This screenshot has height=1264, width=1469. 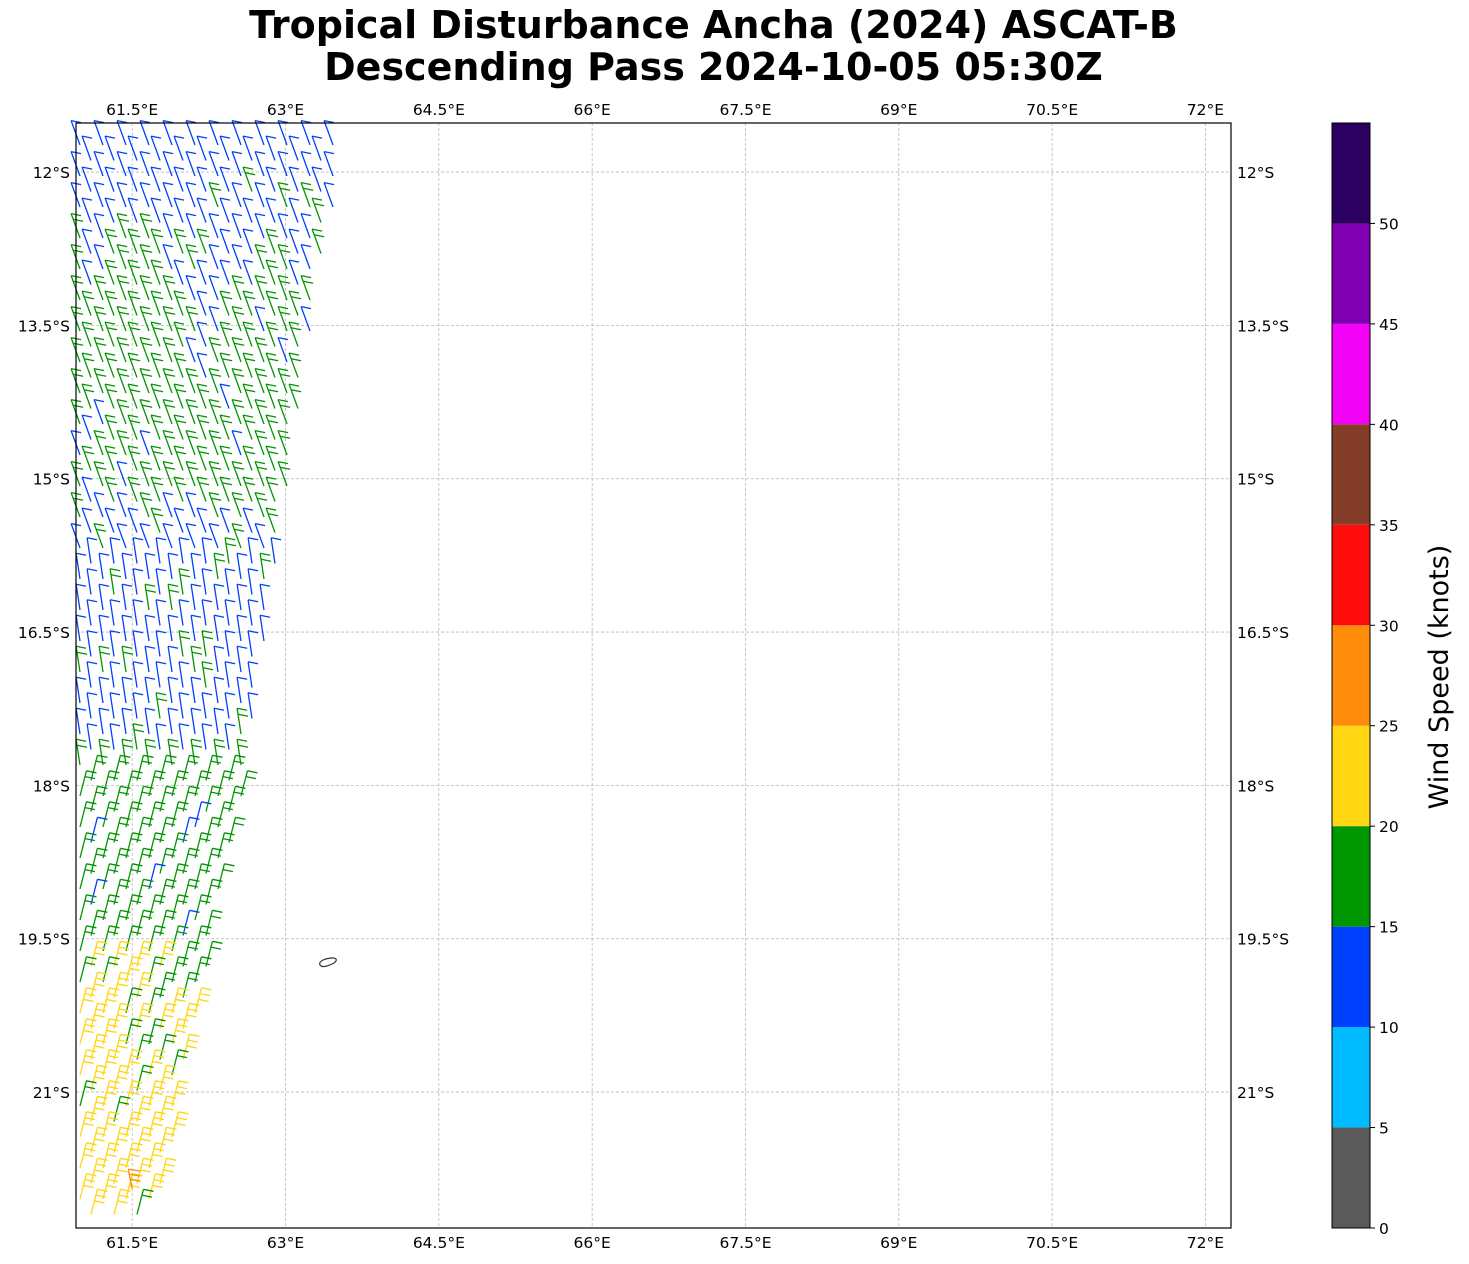 What do you see at coordinates (1389, 224) in the screenshot?
I see `colorbar-tick-label: 50` at bounding box center [1389, 224].